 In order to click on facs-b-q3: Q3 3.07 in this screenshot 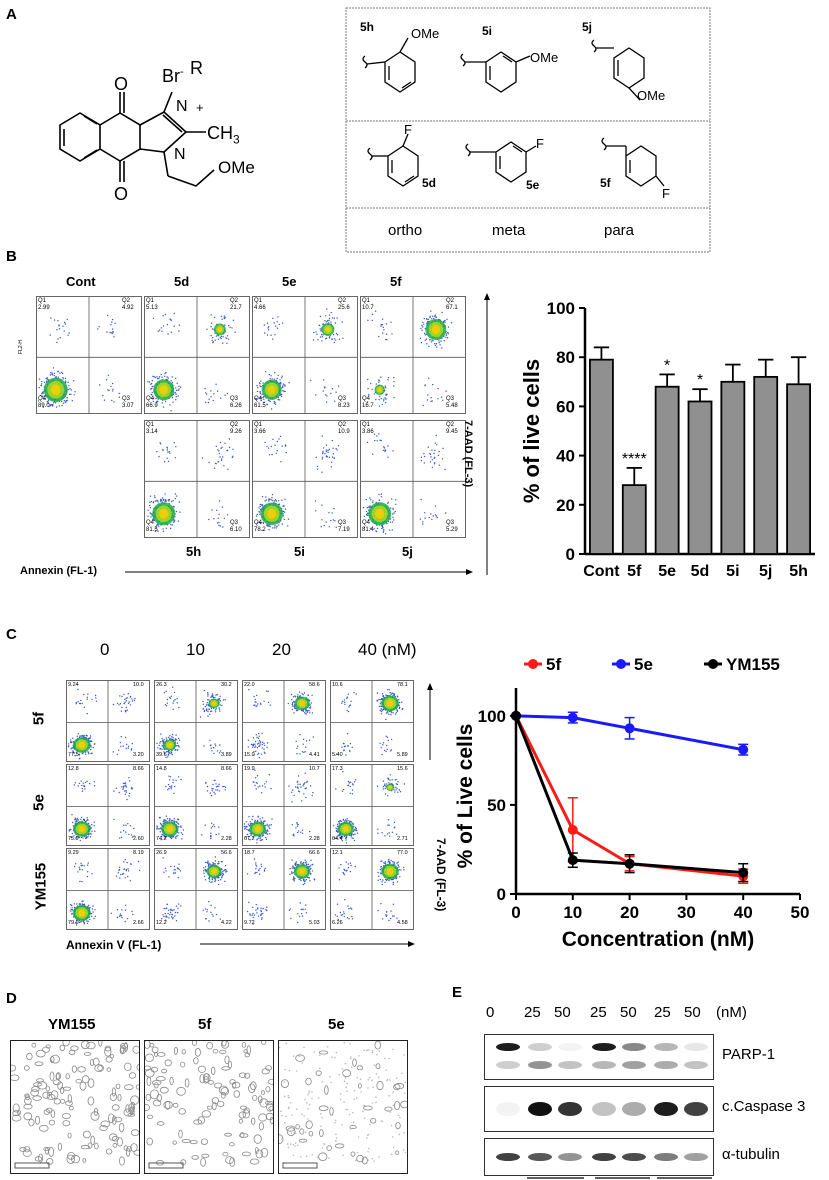, I will do `click(128, 402)`.